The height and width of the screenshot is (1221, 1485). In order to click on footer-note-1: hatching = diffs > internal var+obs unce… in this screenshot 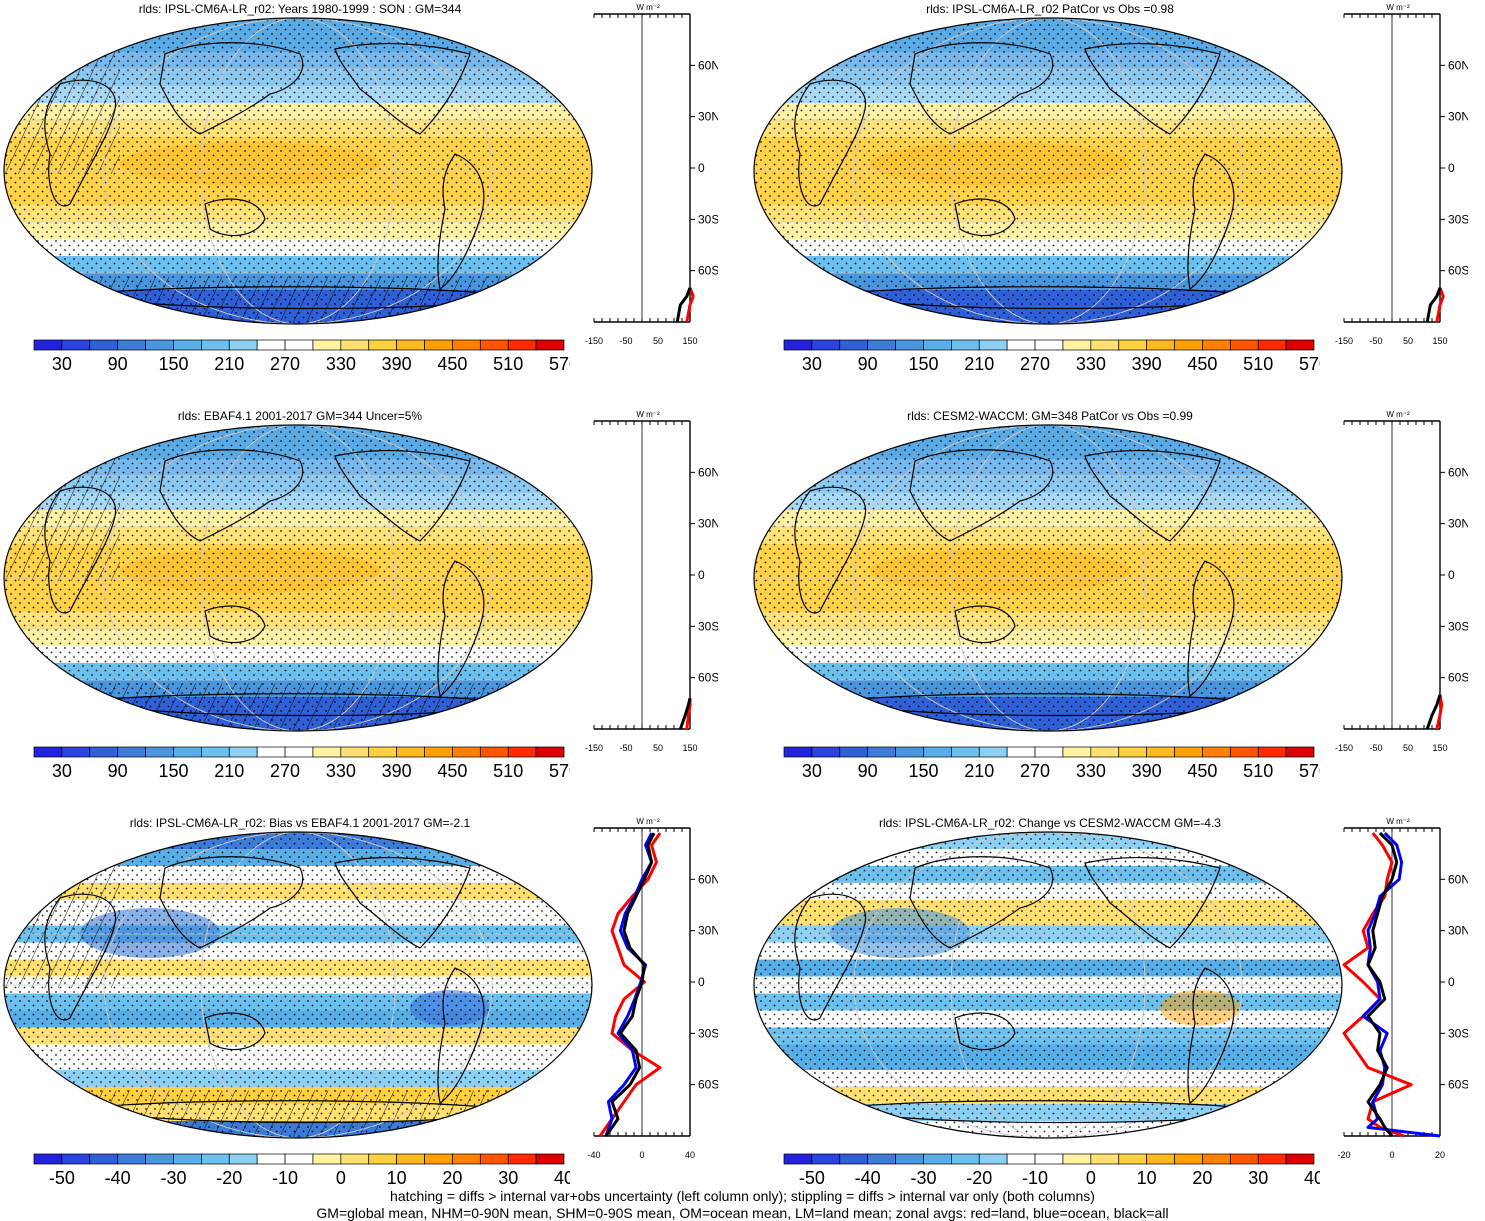, I will do `click(742, 1196)`.